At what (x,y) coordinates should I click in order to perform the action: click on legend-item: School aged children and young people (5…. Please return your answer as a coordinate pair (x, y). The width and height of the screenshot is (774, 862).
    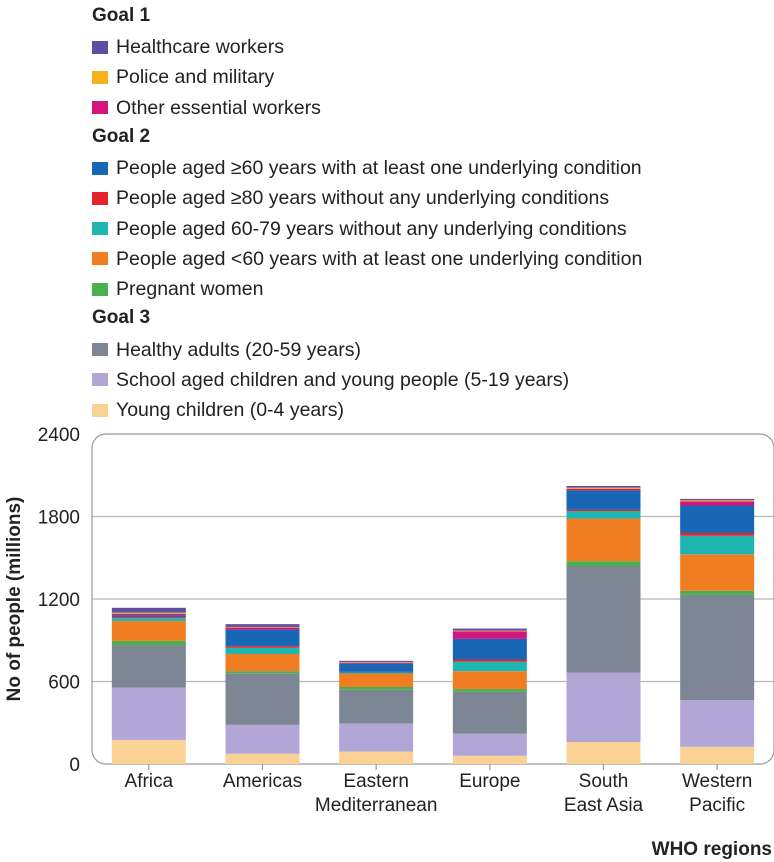
    Looking at the image, I should click on (367, 380).